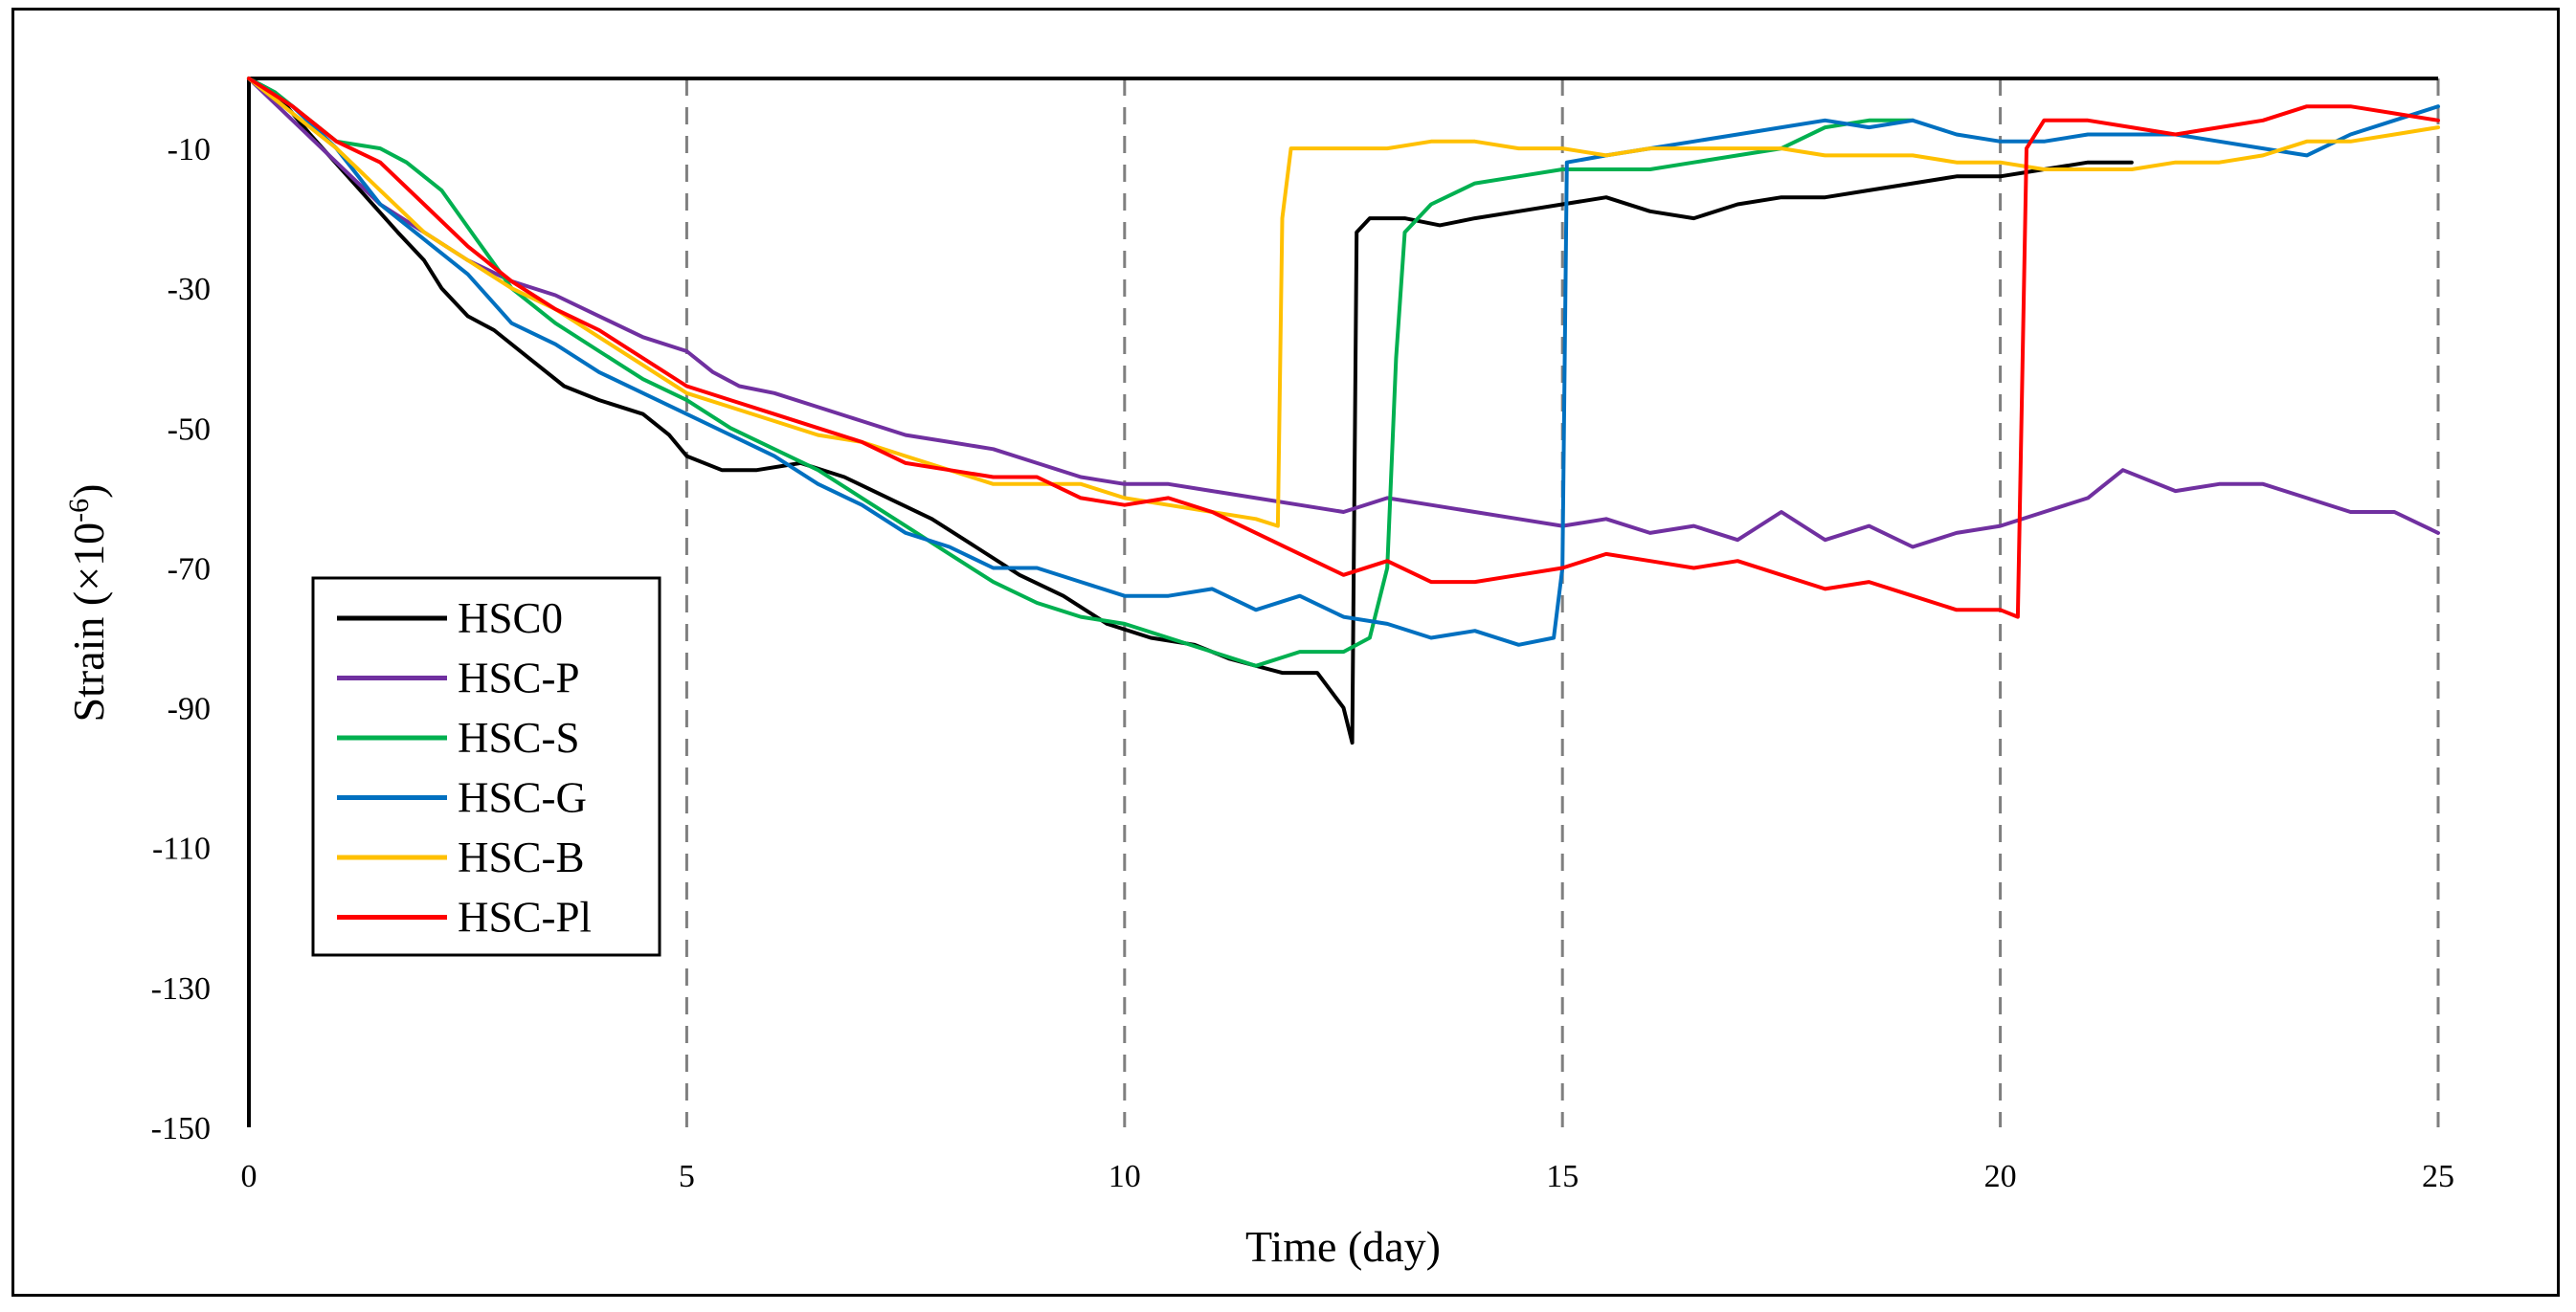 The image size is (2576, 1312). Describe the element at coordinates (521, 857) in the screenshot. I see `legend-label-hsc-b: HSC-B` at that location.